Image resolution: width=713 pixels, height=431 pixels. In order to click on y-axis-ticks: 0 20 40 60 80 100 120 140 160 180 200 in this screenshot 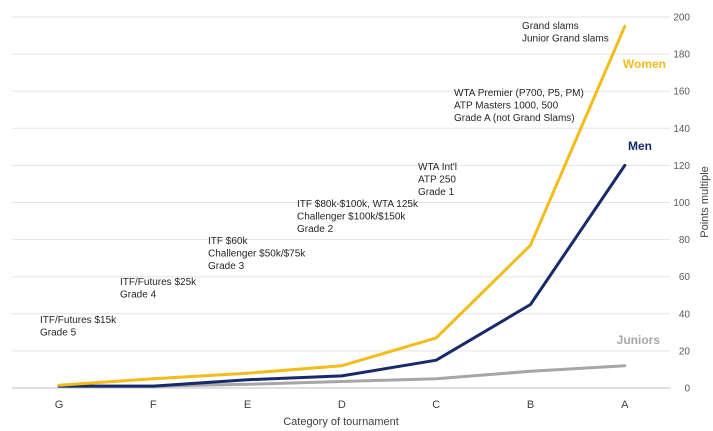, I will do `click(681, 204)`.